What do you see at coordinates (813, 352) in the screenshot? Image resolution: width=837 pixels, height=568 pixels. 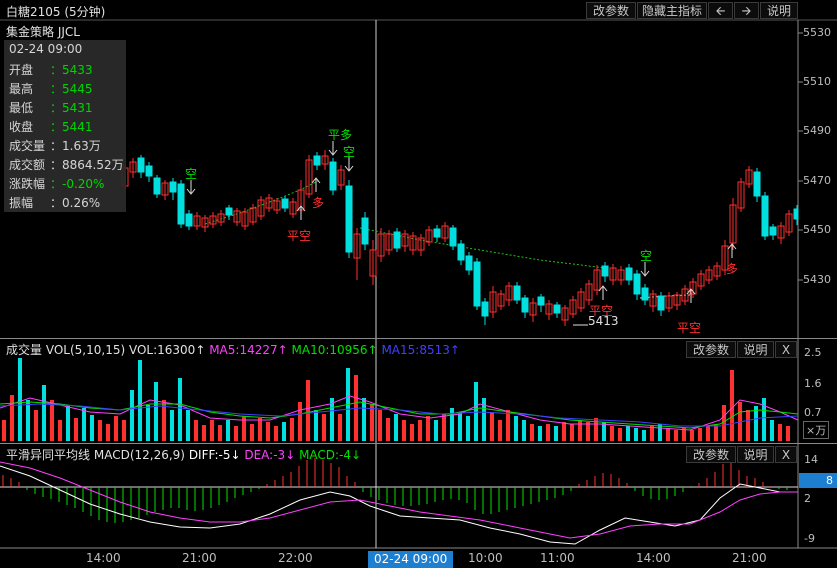 I see `volume-tick: 2.5` at bounding box center [813, 352].